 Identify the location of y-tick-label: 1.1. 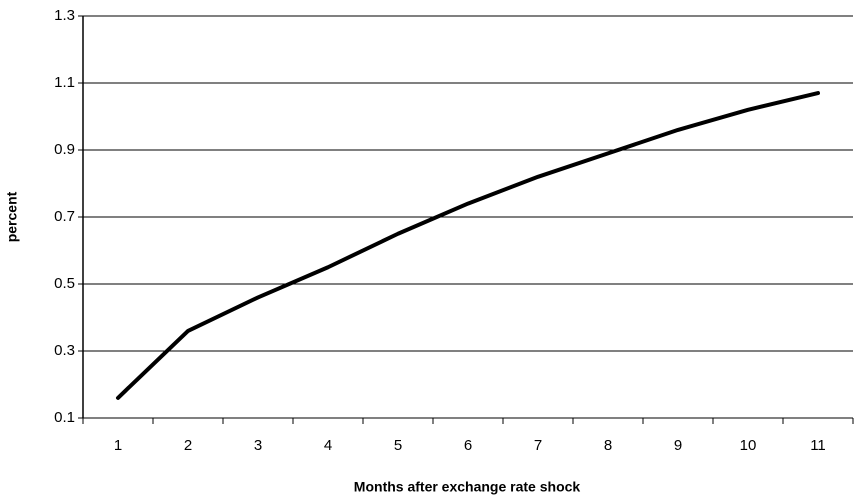
(64, 82).